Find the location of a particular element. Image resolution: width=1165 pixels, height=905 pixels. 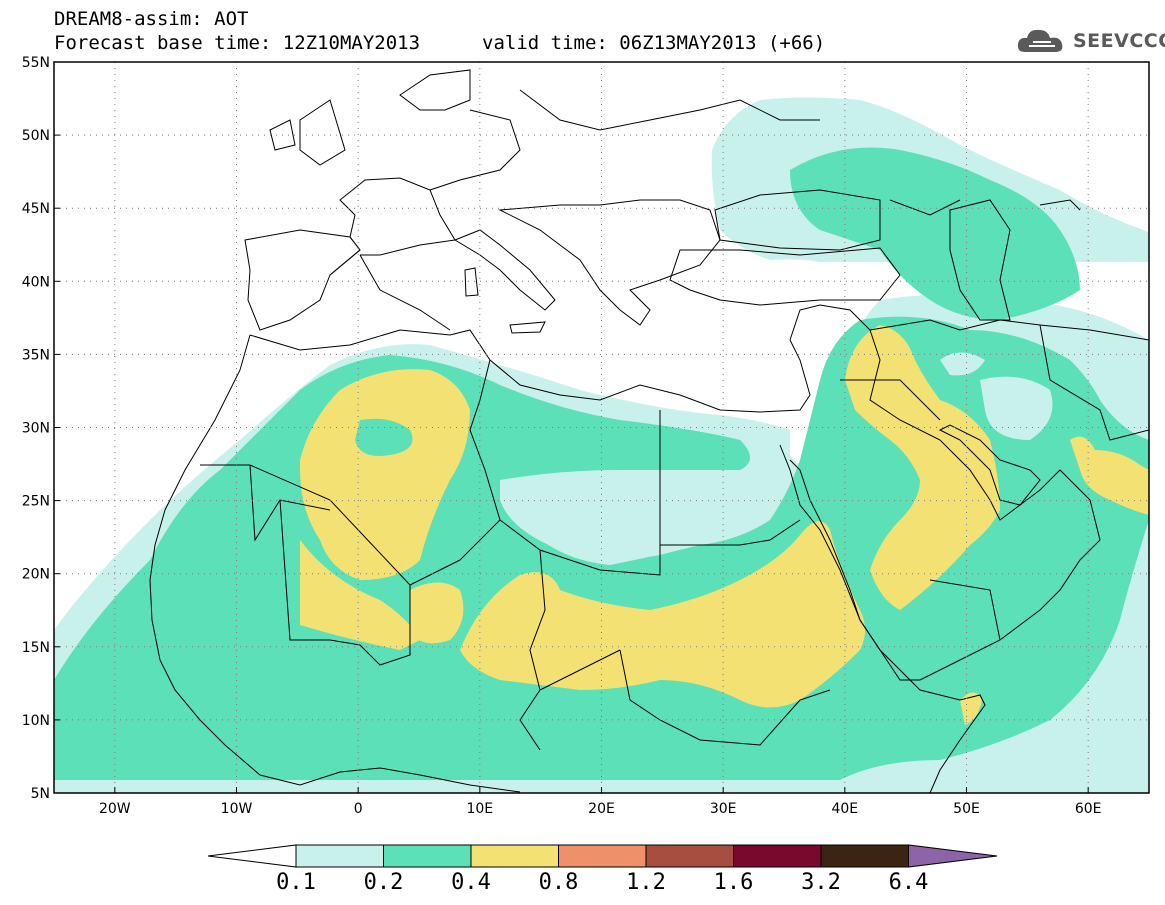

colorbar is located at coordinates (602, 856).